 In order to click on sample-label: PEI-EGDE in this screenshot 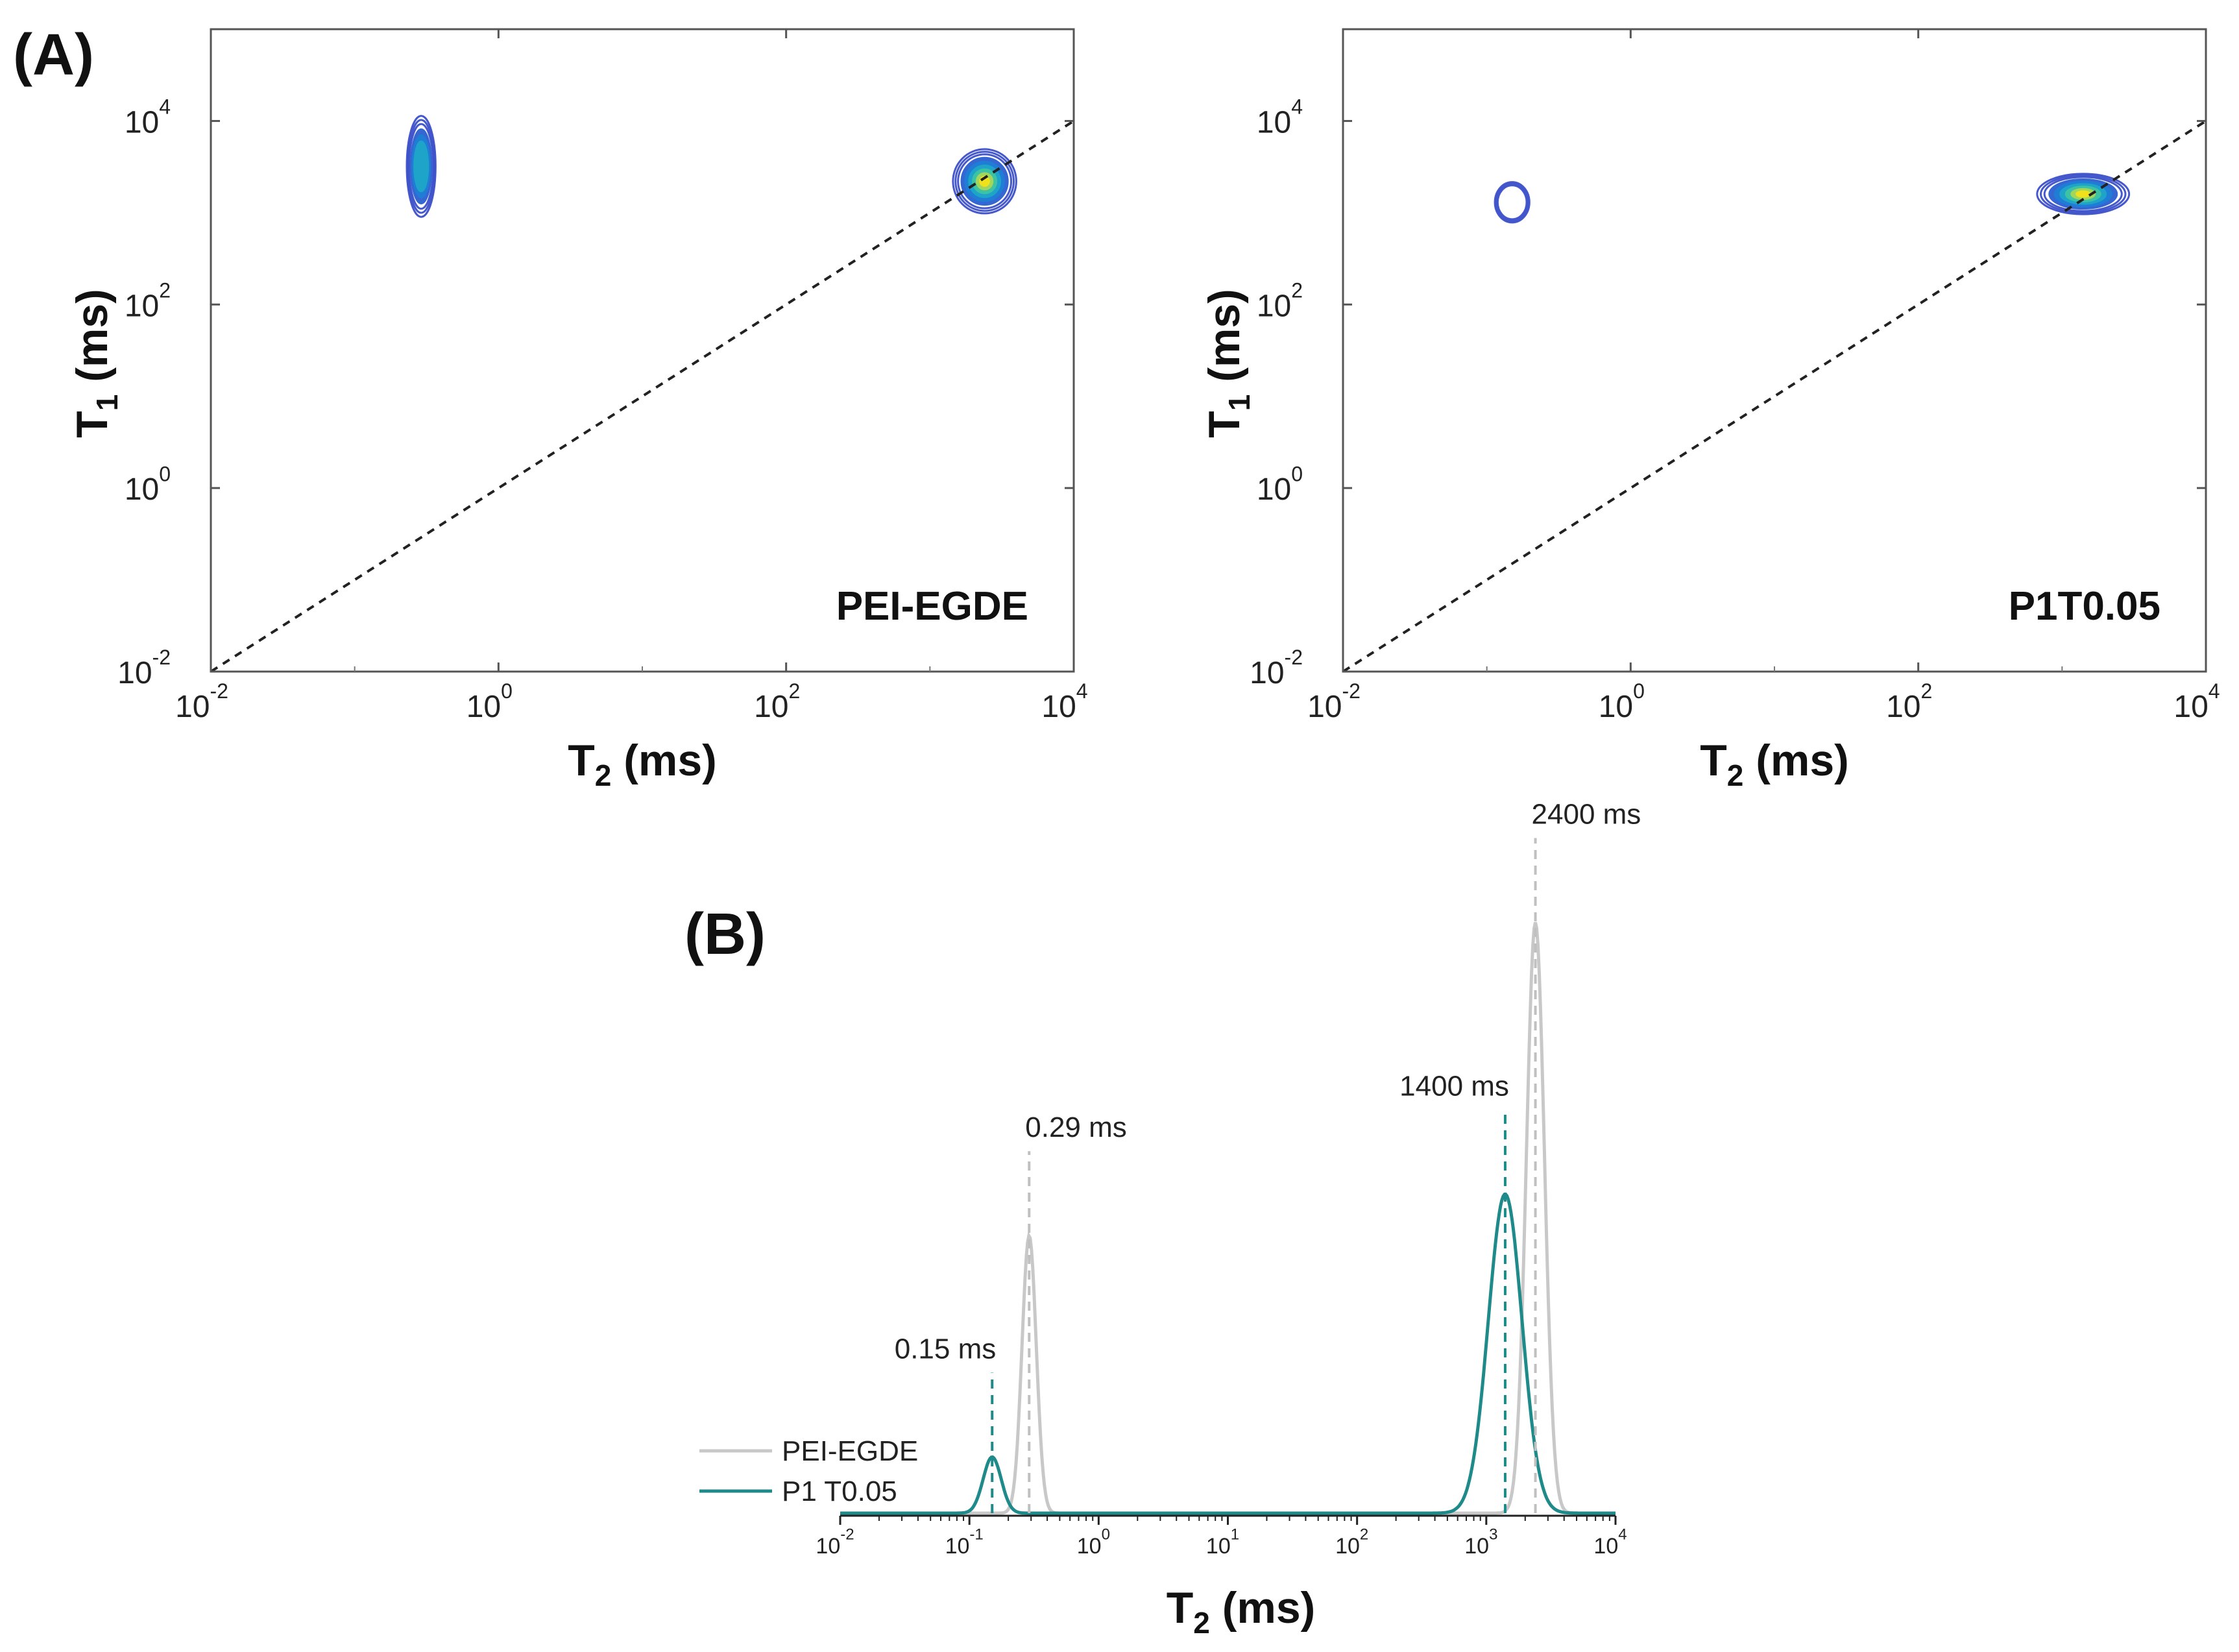, I will do `click(932, 606)`.